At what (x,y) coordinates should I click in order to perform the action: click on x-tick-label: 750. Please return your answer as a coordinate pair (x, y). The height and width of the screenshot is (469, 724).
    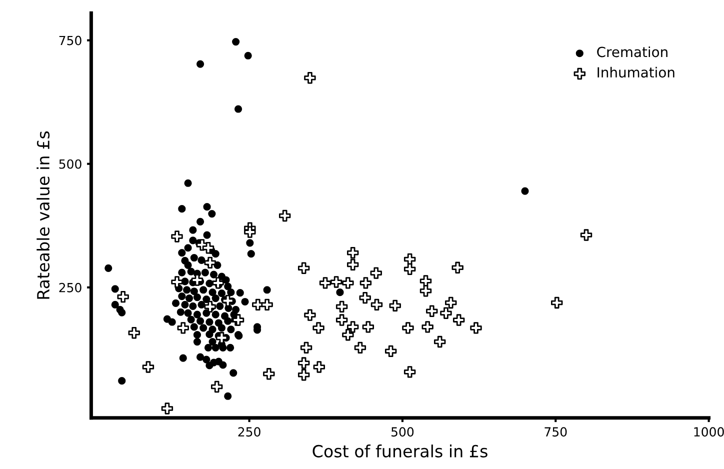
    Looking at the image, I should click on (555, 432).